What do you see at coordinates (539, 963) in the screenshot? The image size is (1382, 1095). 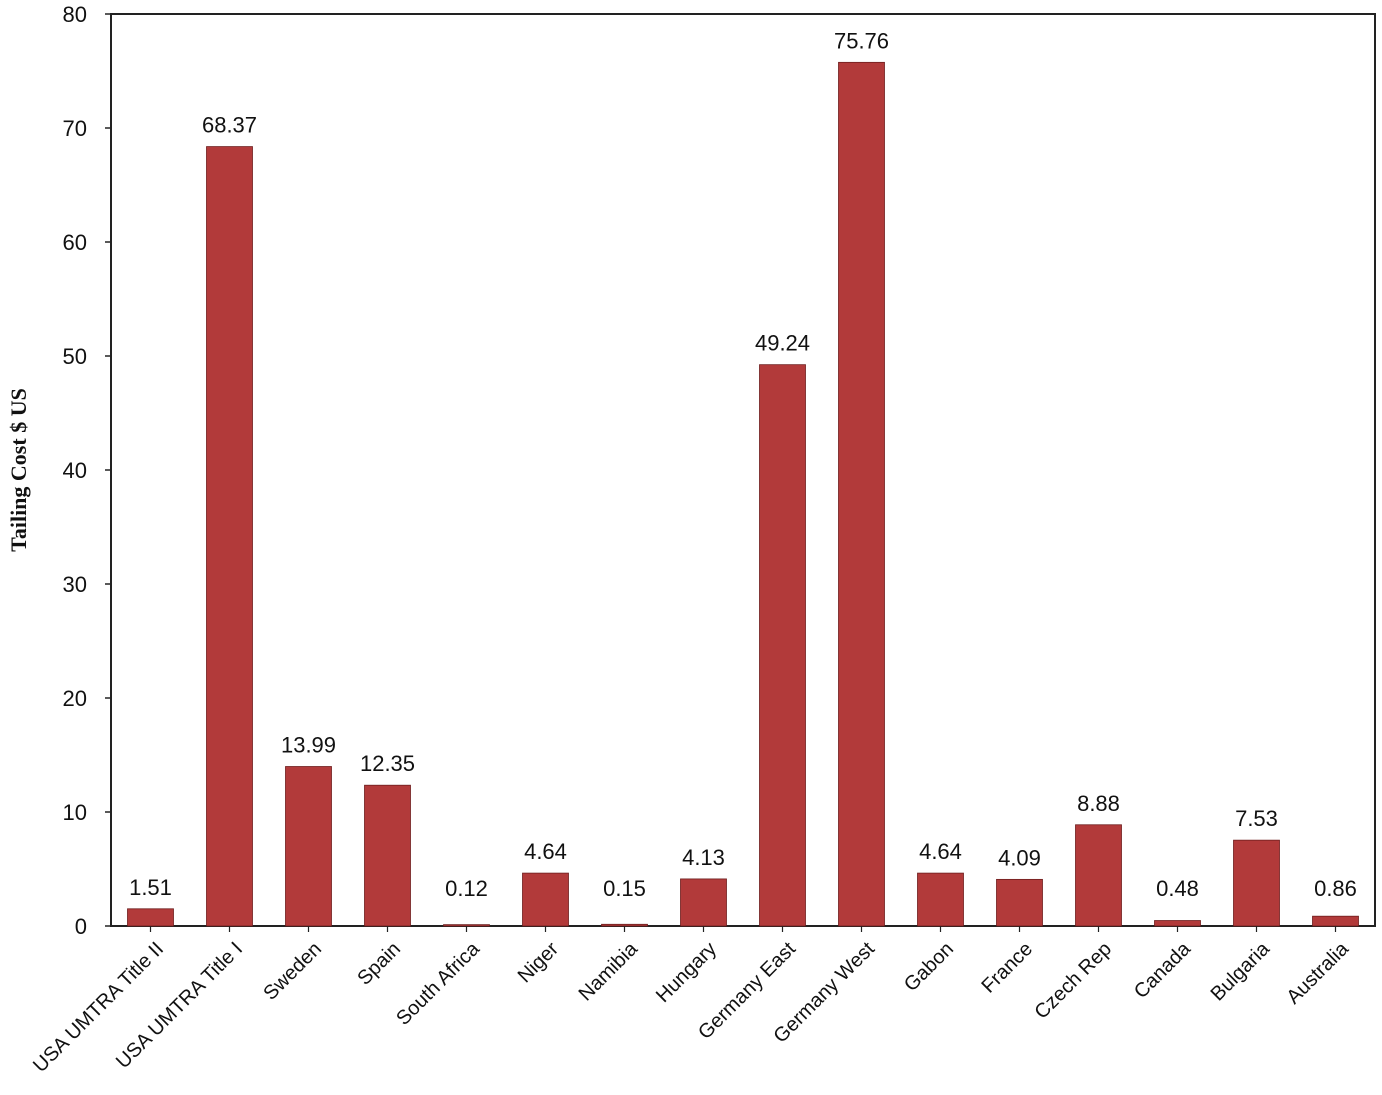 I see `x-tick-label: Niger` at bounding box center [539, 963].